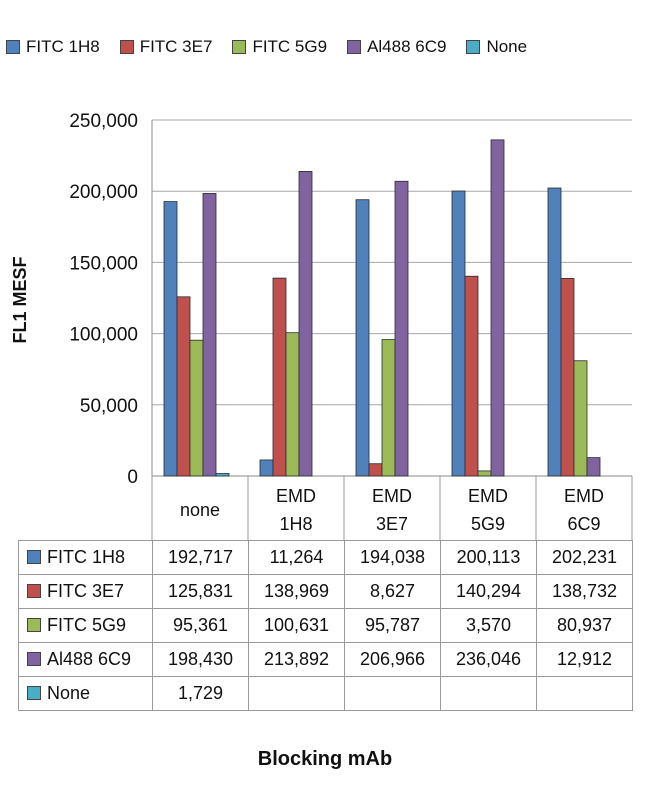  What do you see at coordinates (584, 591) in the screenshot?
I see `table-value-cell: 138,732` at bounding box center [584, 591].